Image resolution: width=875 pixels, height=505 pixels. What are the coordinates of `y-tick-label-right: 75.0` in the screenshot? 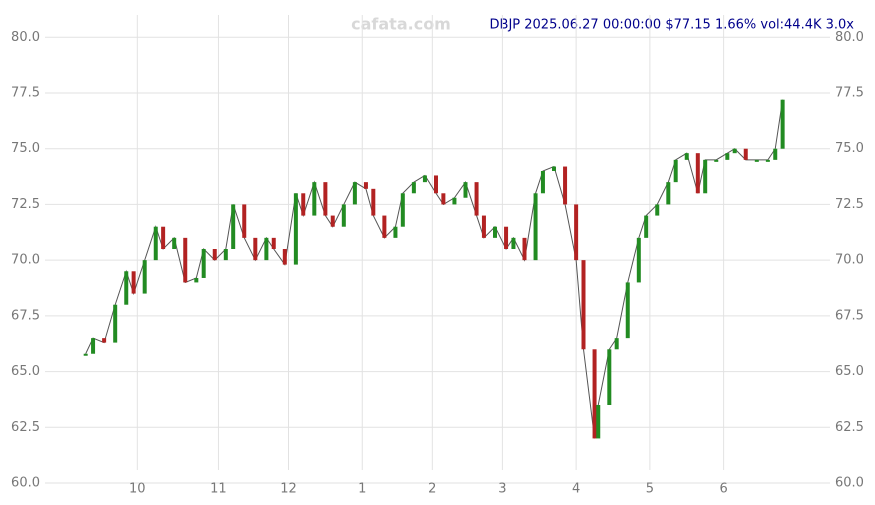 It's located at (849, 148).